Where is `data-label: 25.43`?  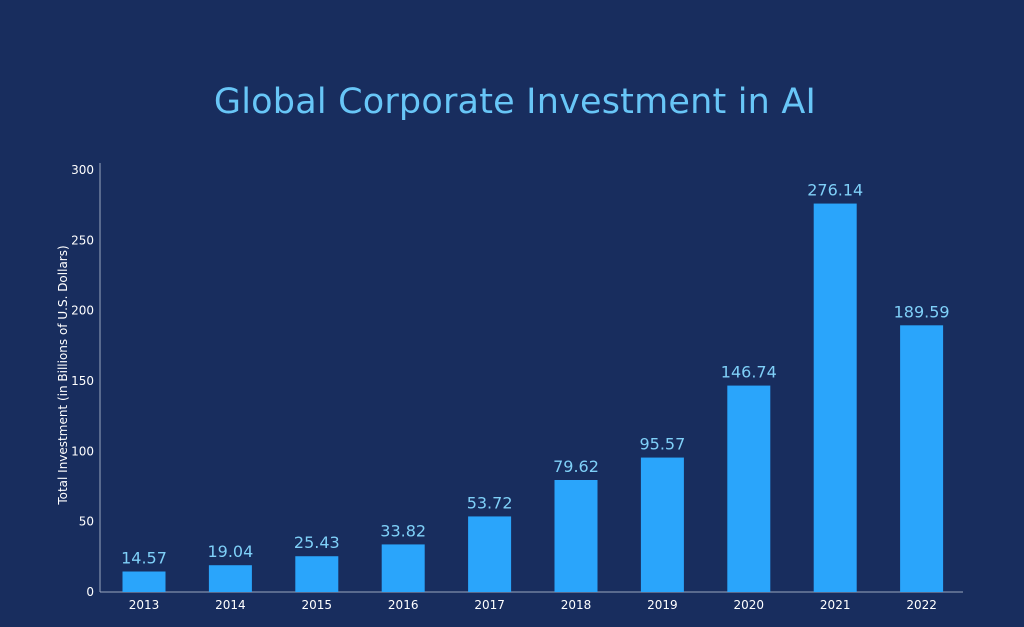 data-label: 25.43 is located at coordinates (317, 542).